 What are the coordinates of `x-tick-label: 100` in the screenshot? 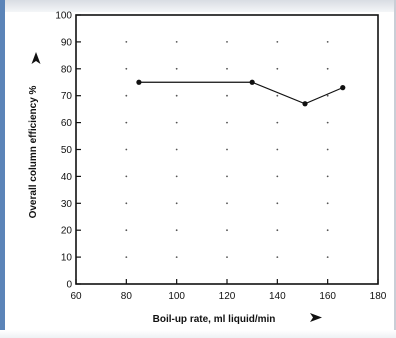 It's located at (176, 296).